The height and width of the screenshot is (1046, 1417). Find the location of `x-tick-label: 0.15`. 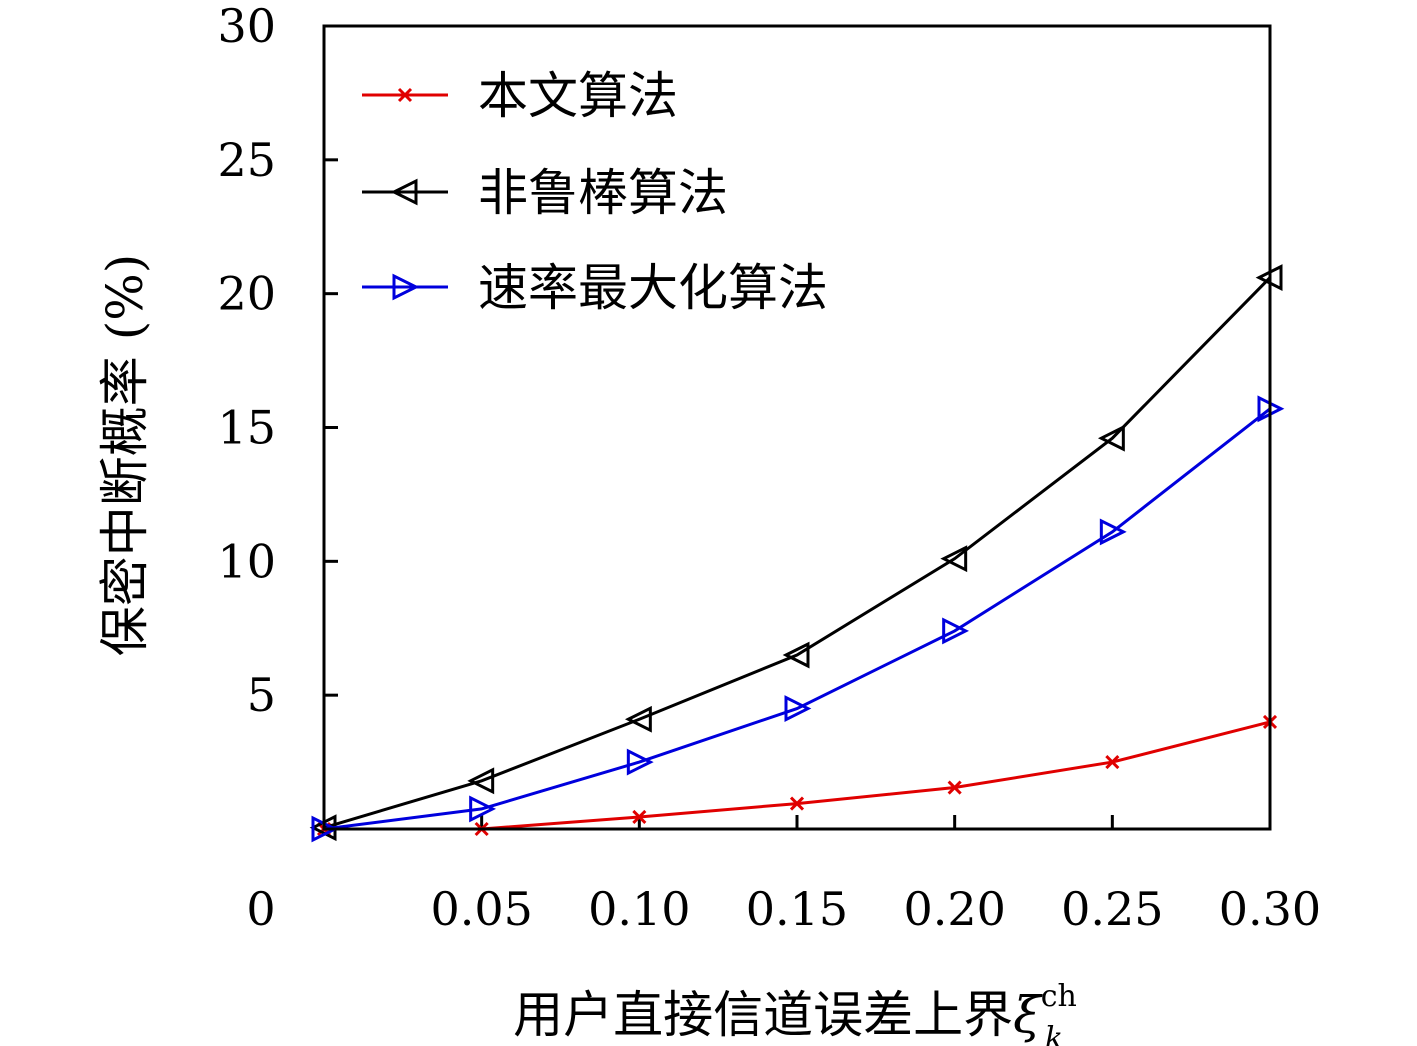

x-tick-label: 0.15 is located at coordinates (797, 909).